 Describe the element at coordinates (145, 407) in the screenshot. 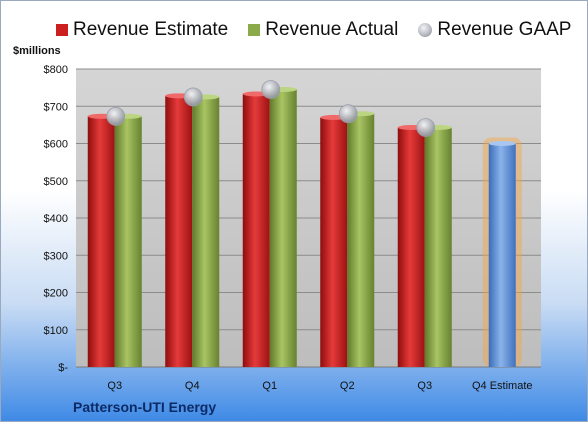

I see `company-name: Patterson-UTI Energy` at that location.